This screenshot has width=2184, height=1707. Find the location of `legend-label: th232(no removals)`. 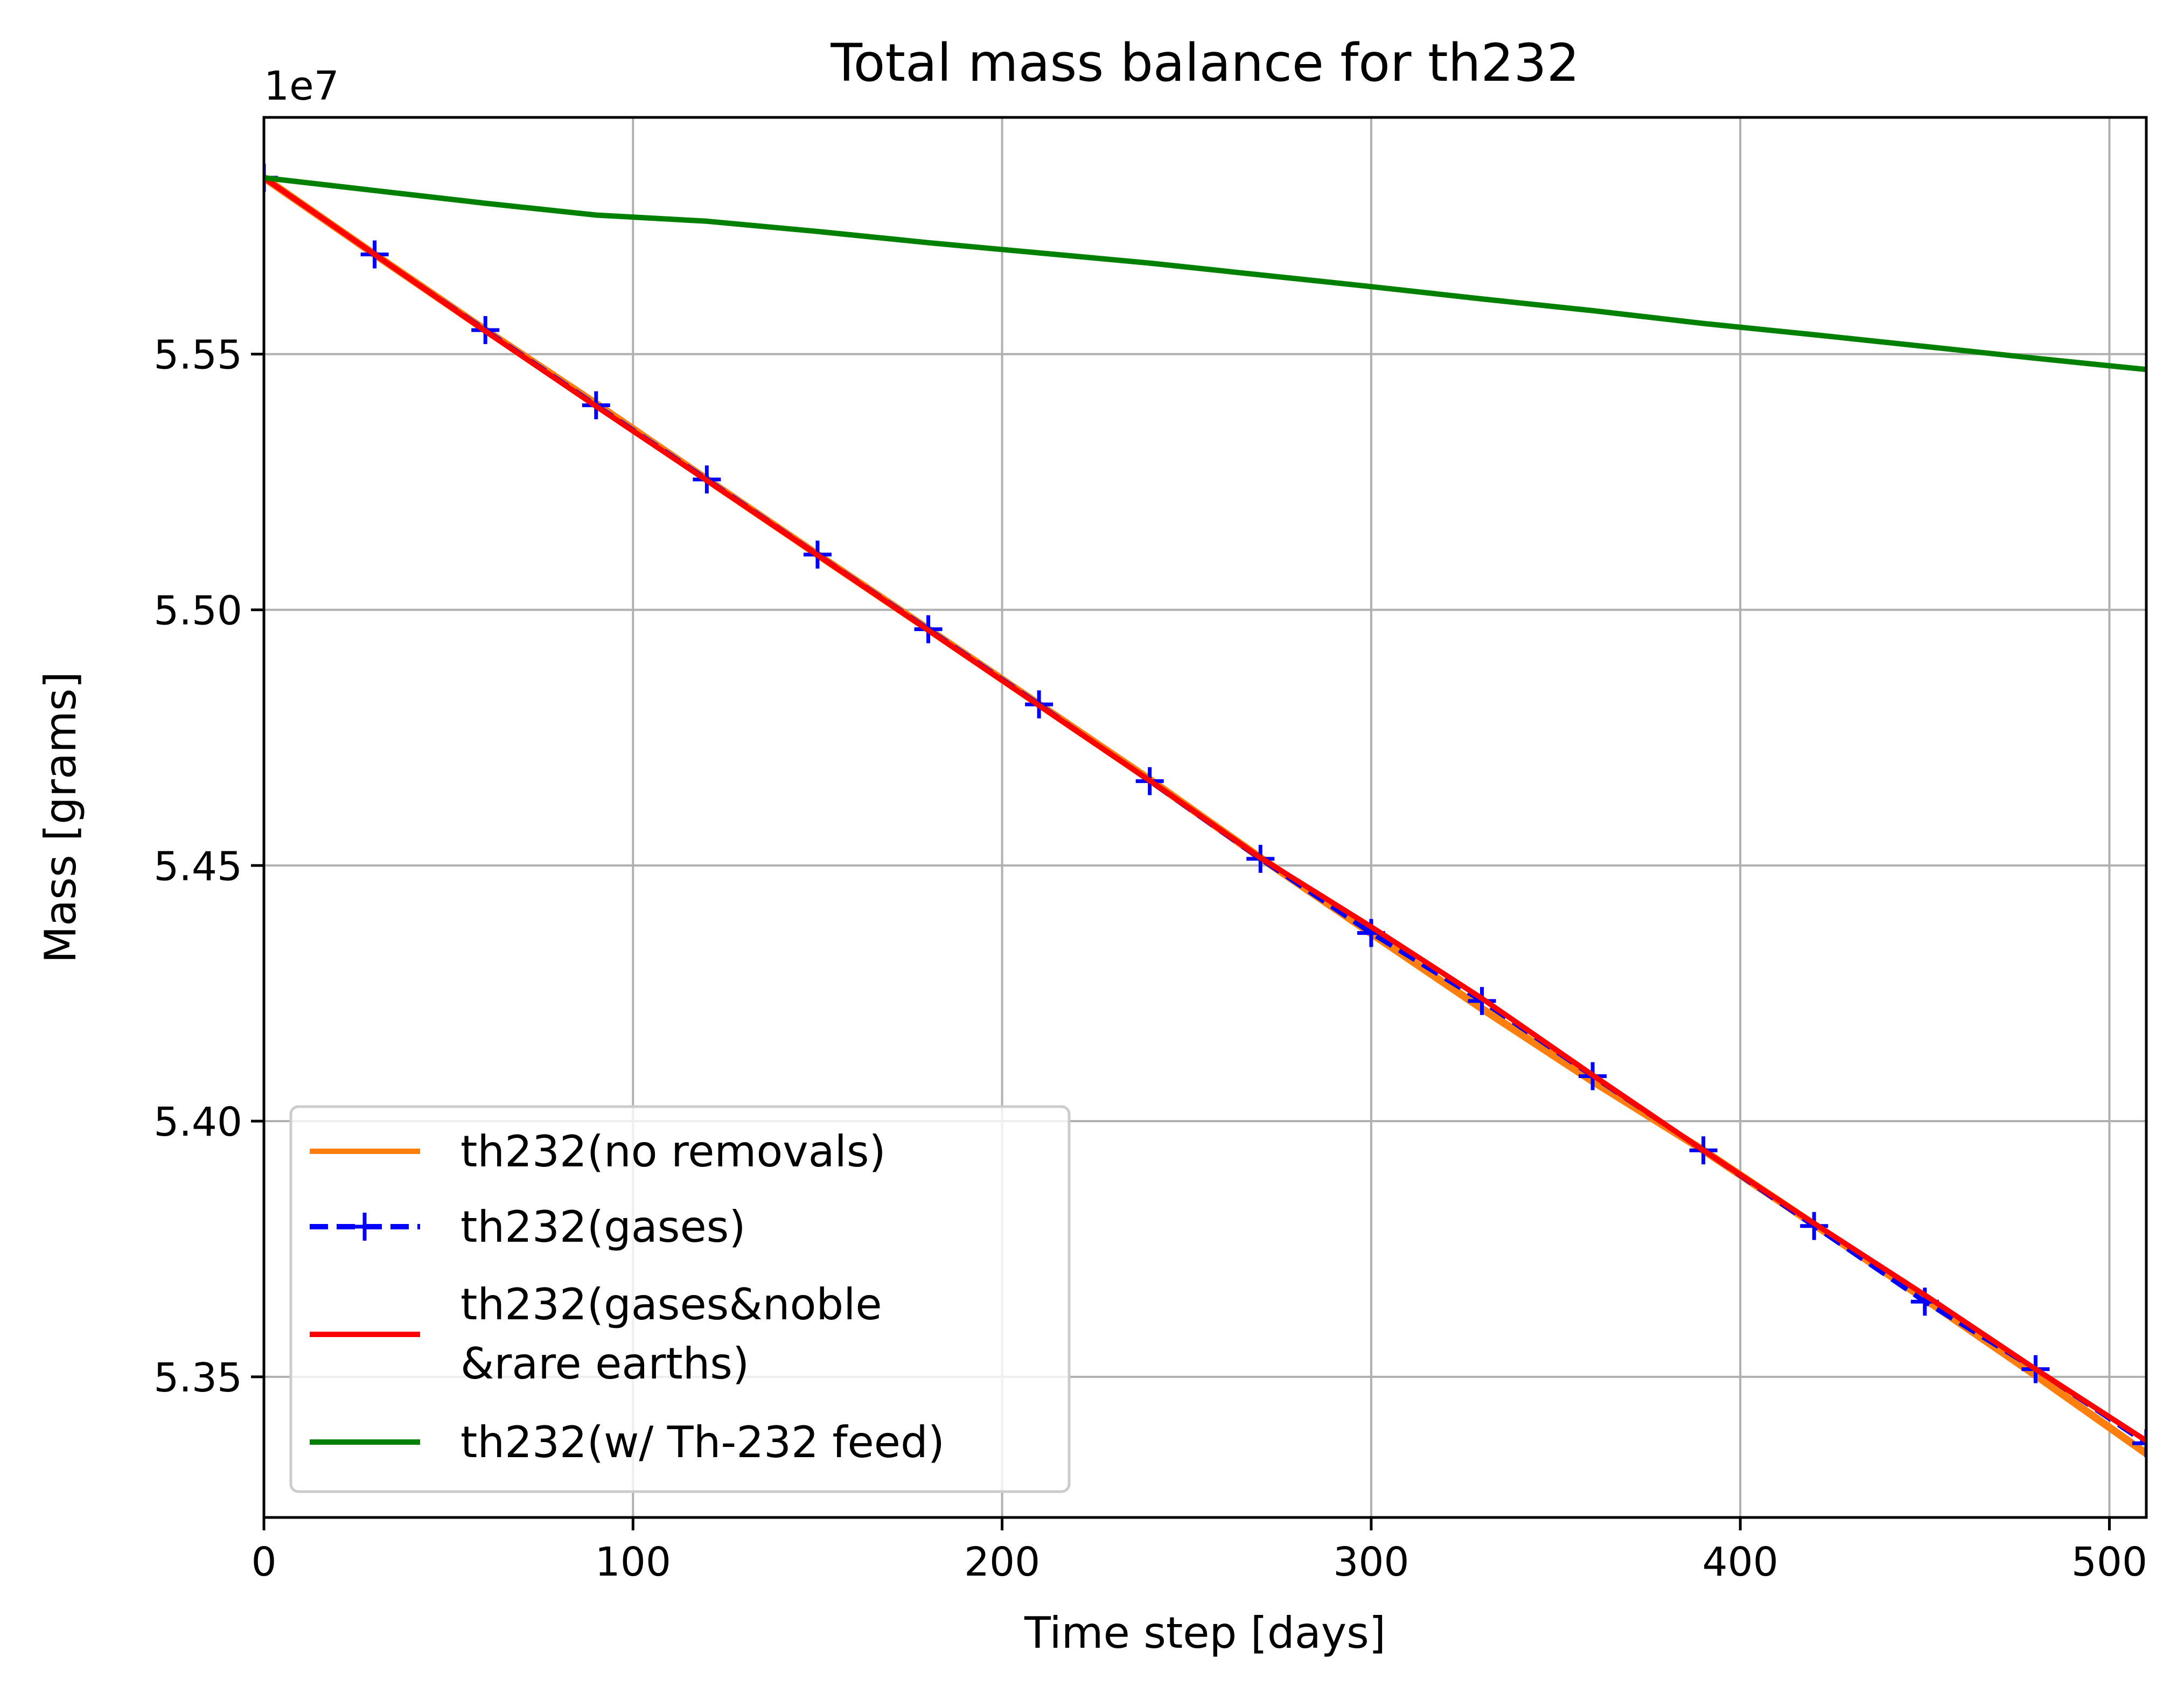

legend-label: th232(no removals) is located at coordinates (673, 1152).